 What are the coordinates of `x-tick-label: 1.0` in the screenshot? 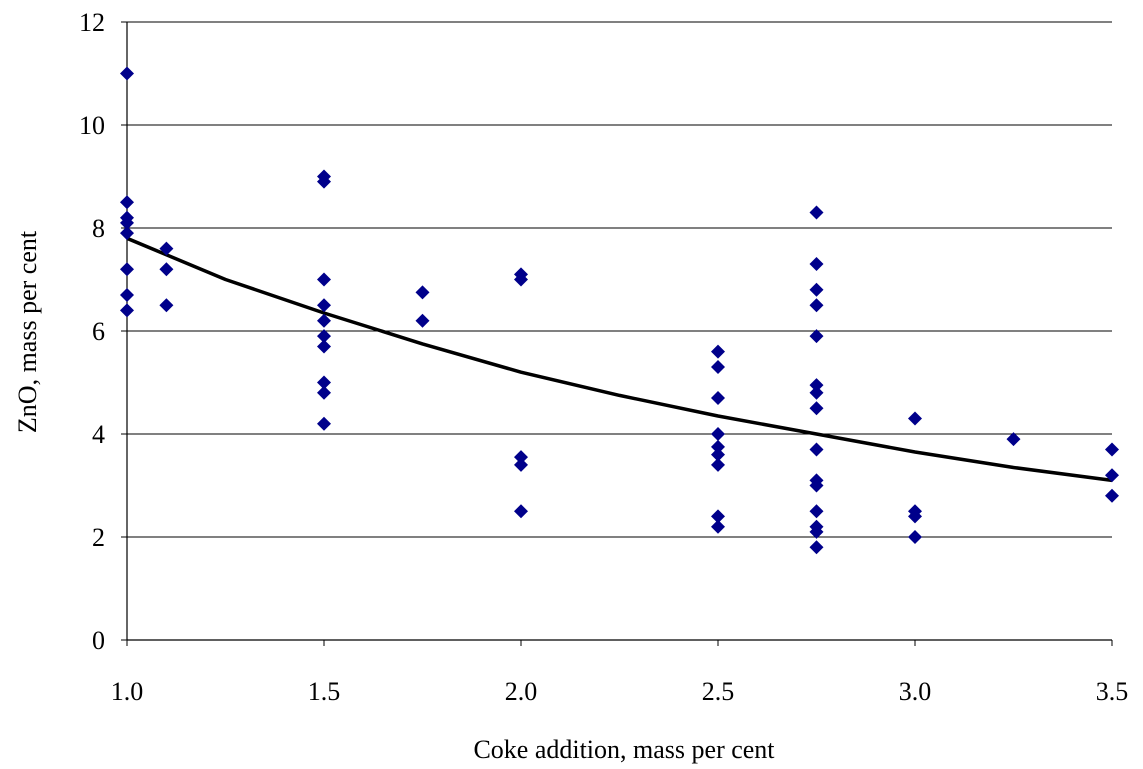 It's located at (127, 691).